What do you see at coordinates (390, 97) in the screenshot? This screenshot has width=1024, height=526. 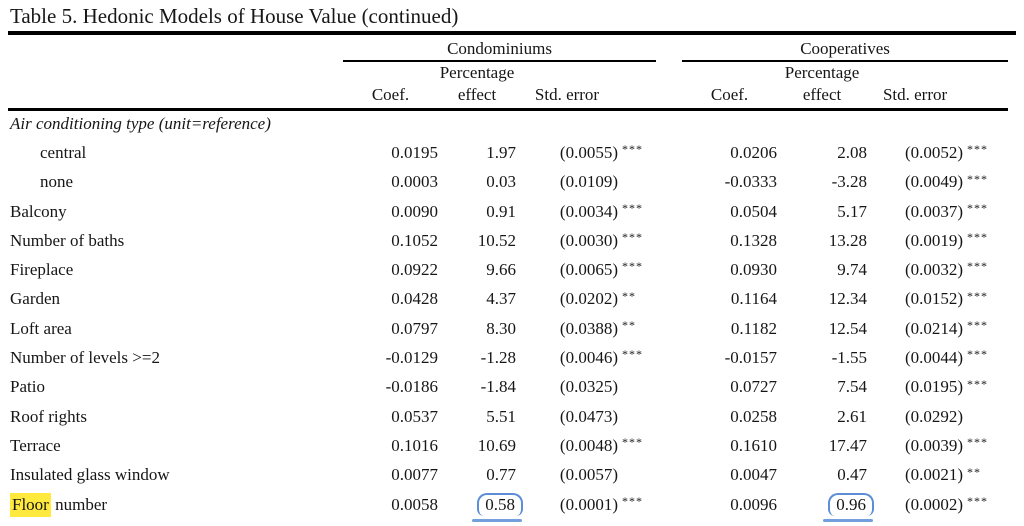 I see `condo-coef-header: Coef.` at bounding box center [390, 97].